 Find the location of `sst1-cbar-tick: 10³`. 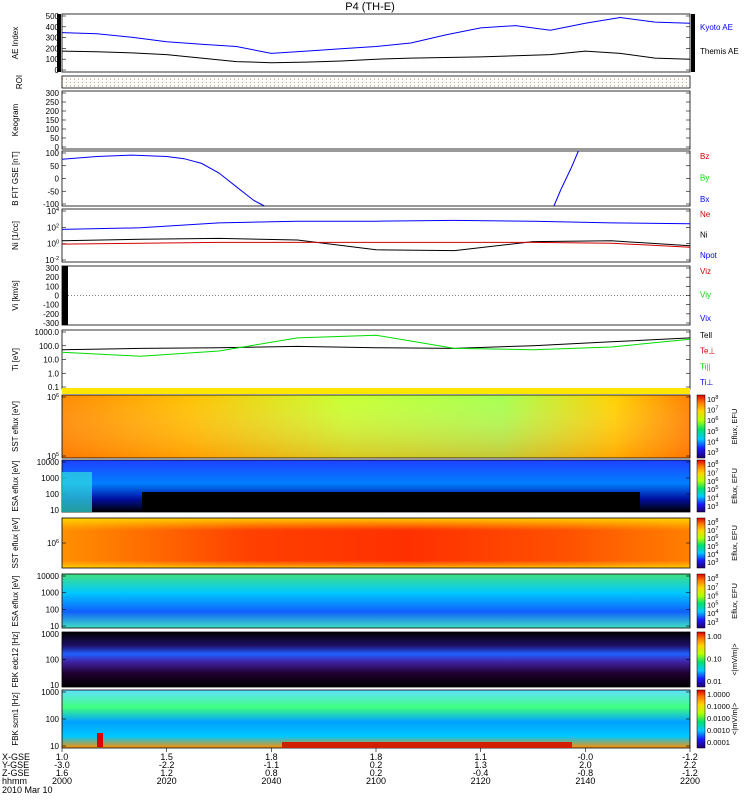

sst1-cbar-tick: 10³ is located at coordinates (712, 452).